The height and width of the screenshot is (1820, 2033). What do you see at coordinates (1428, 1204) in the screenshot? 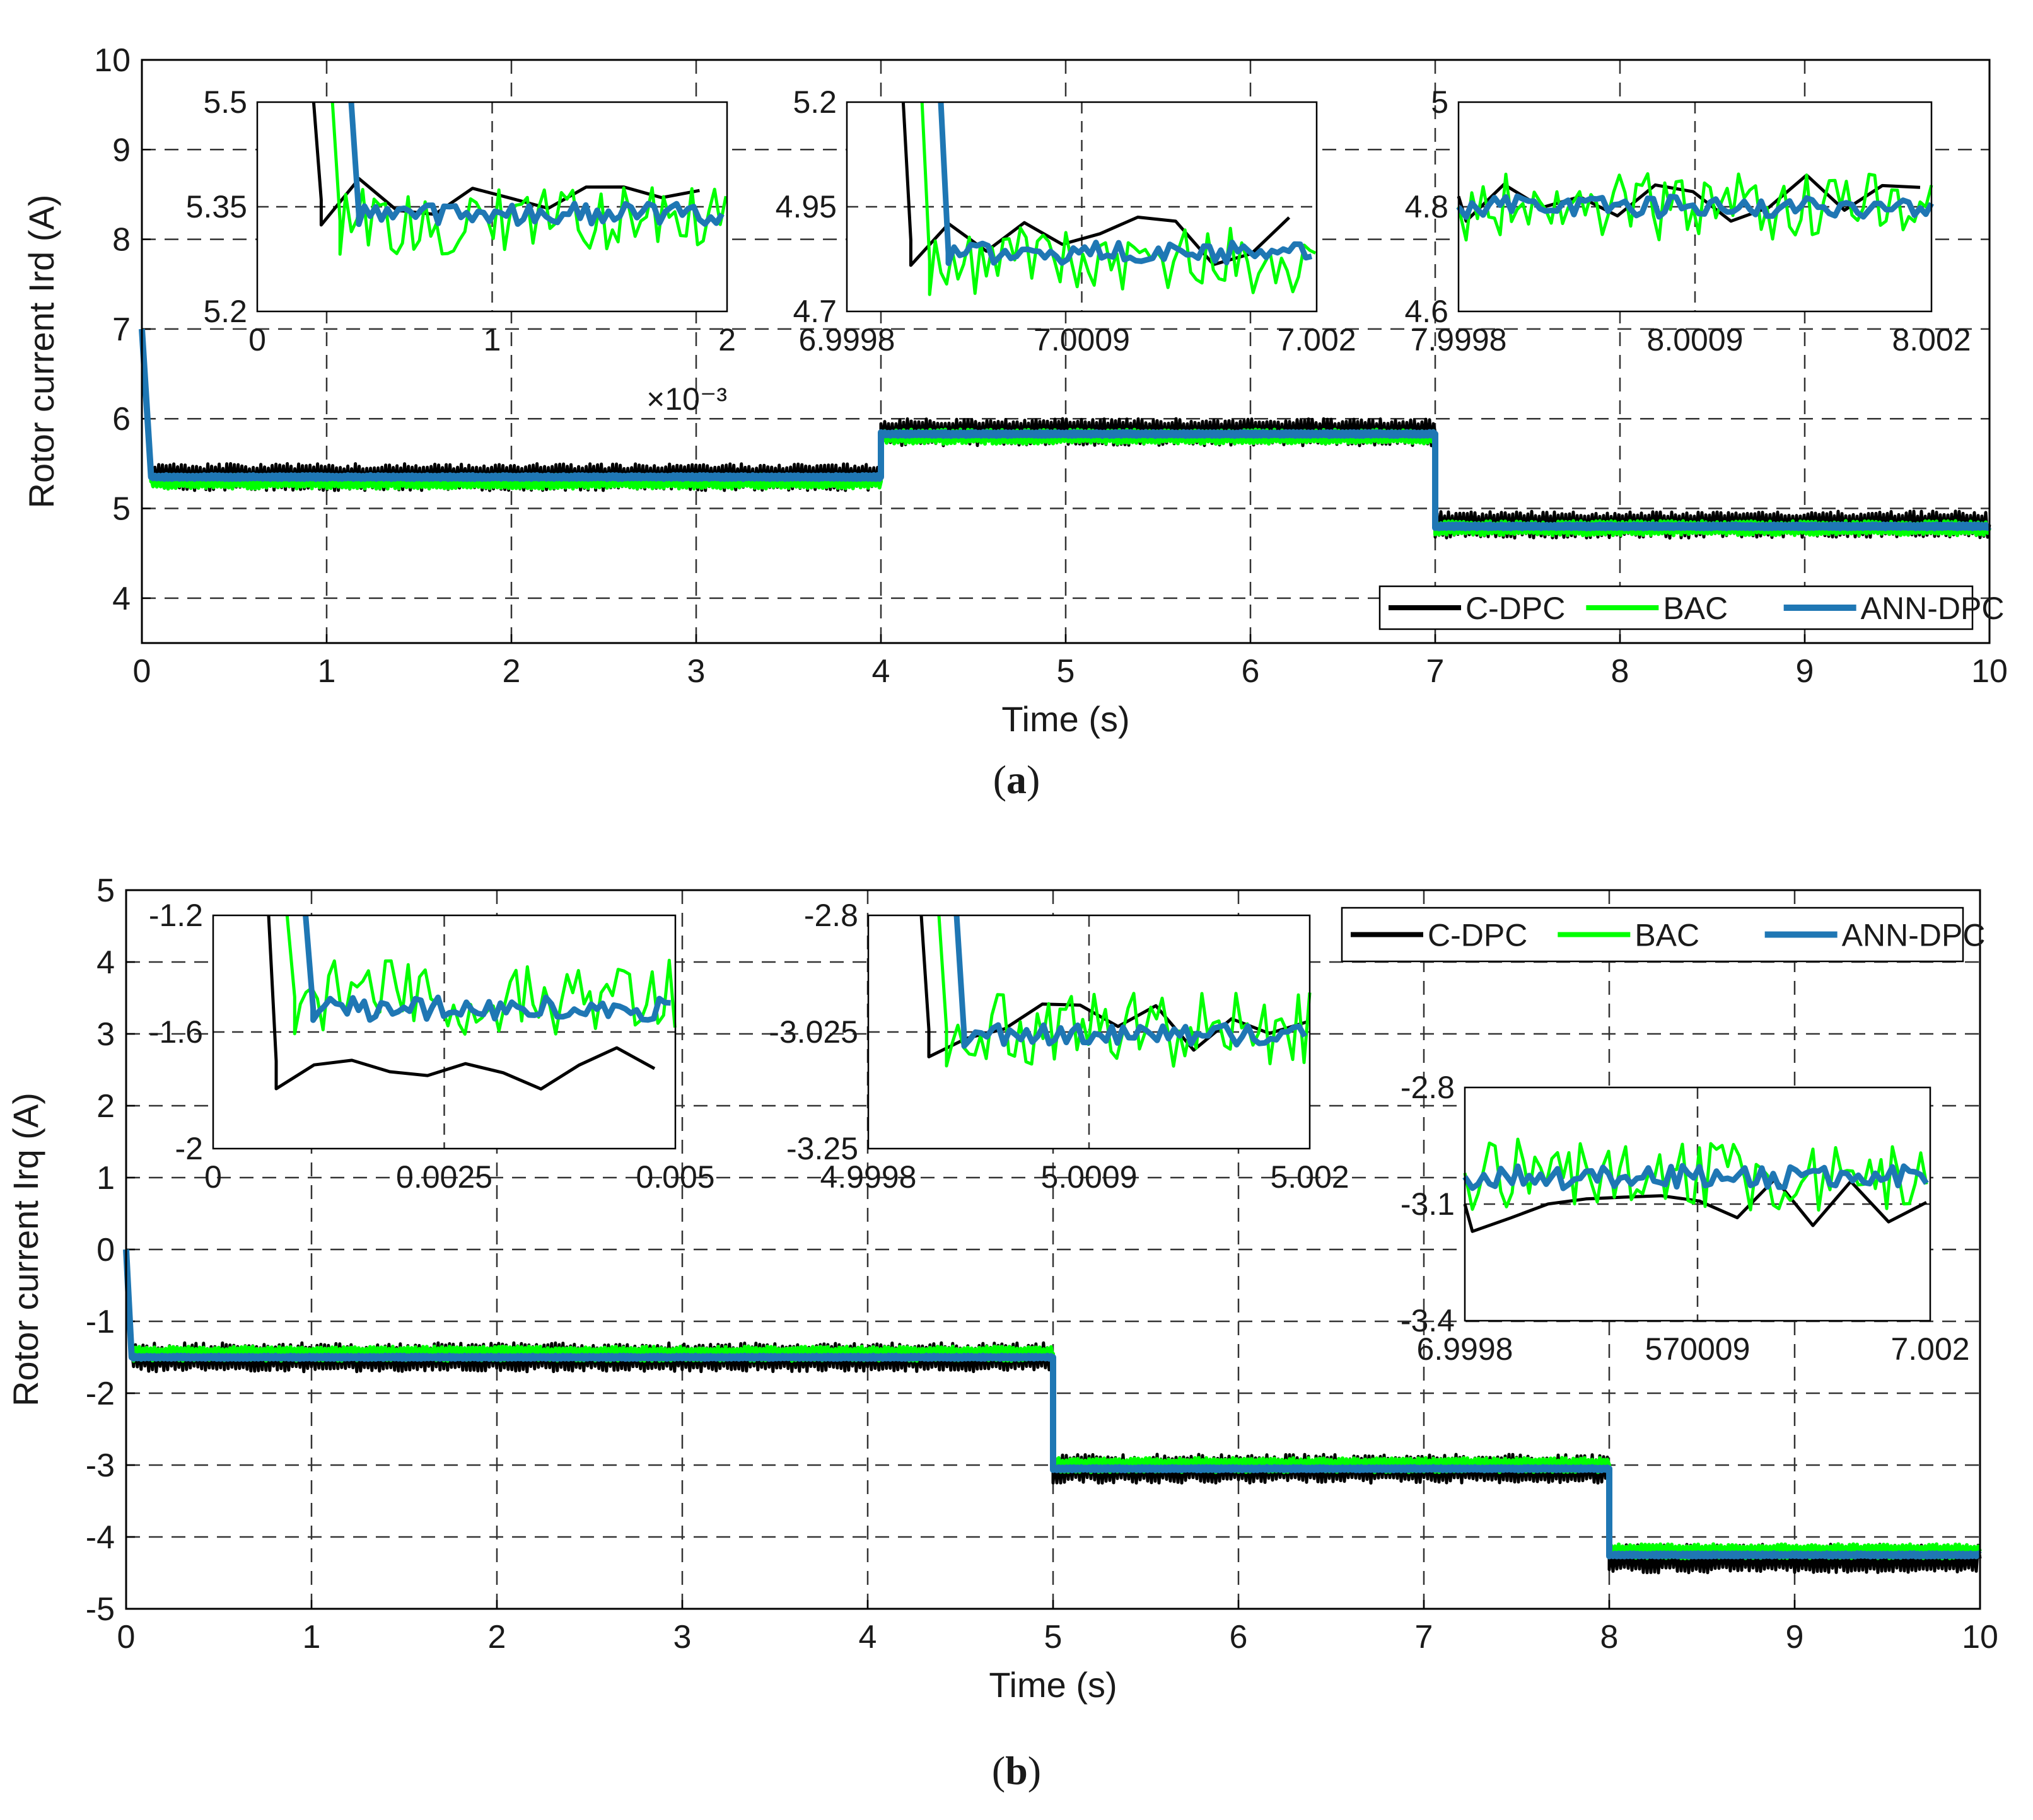
I see `inset-y-tick-label: -3.1` at bounding box center [1428, 1204].